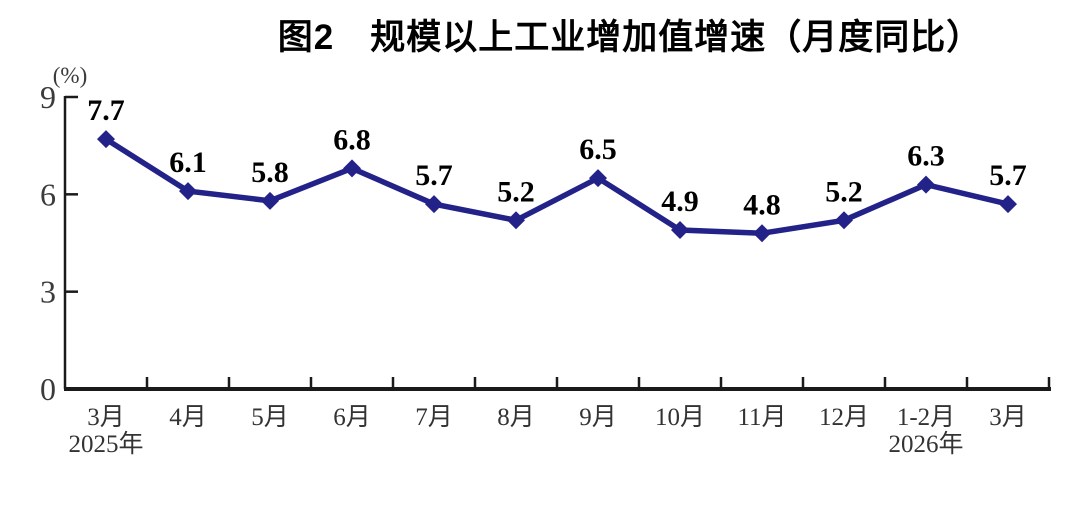  Describe the element at coordinates (188, 417) in the screenshot. I see `x-axis-label: 4月` at that location.